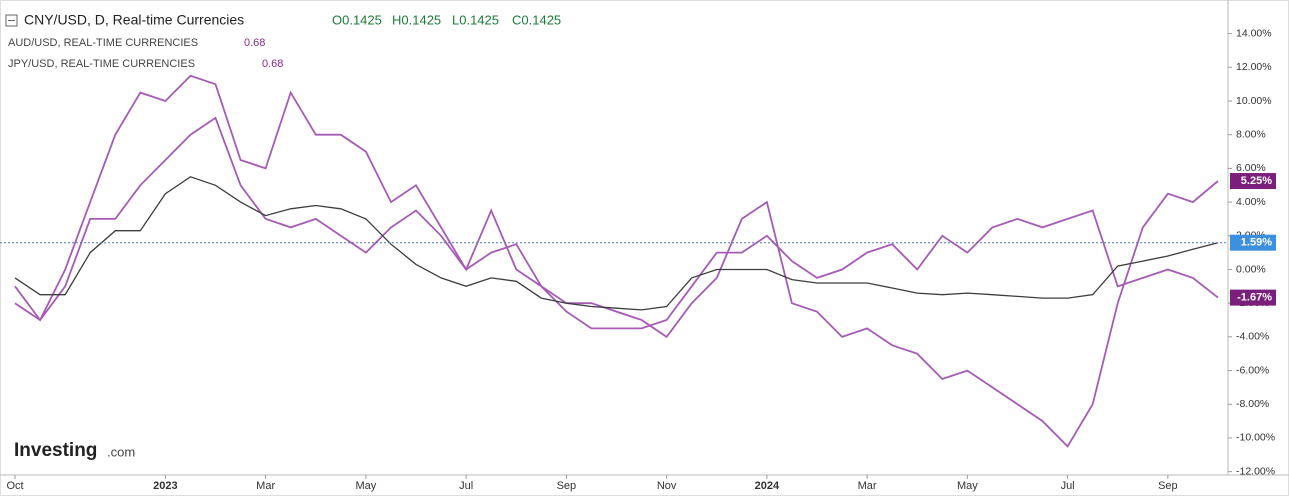  I want to click on badge-label: -1.67%, so click(1254, 298).